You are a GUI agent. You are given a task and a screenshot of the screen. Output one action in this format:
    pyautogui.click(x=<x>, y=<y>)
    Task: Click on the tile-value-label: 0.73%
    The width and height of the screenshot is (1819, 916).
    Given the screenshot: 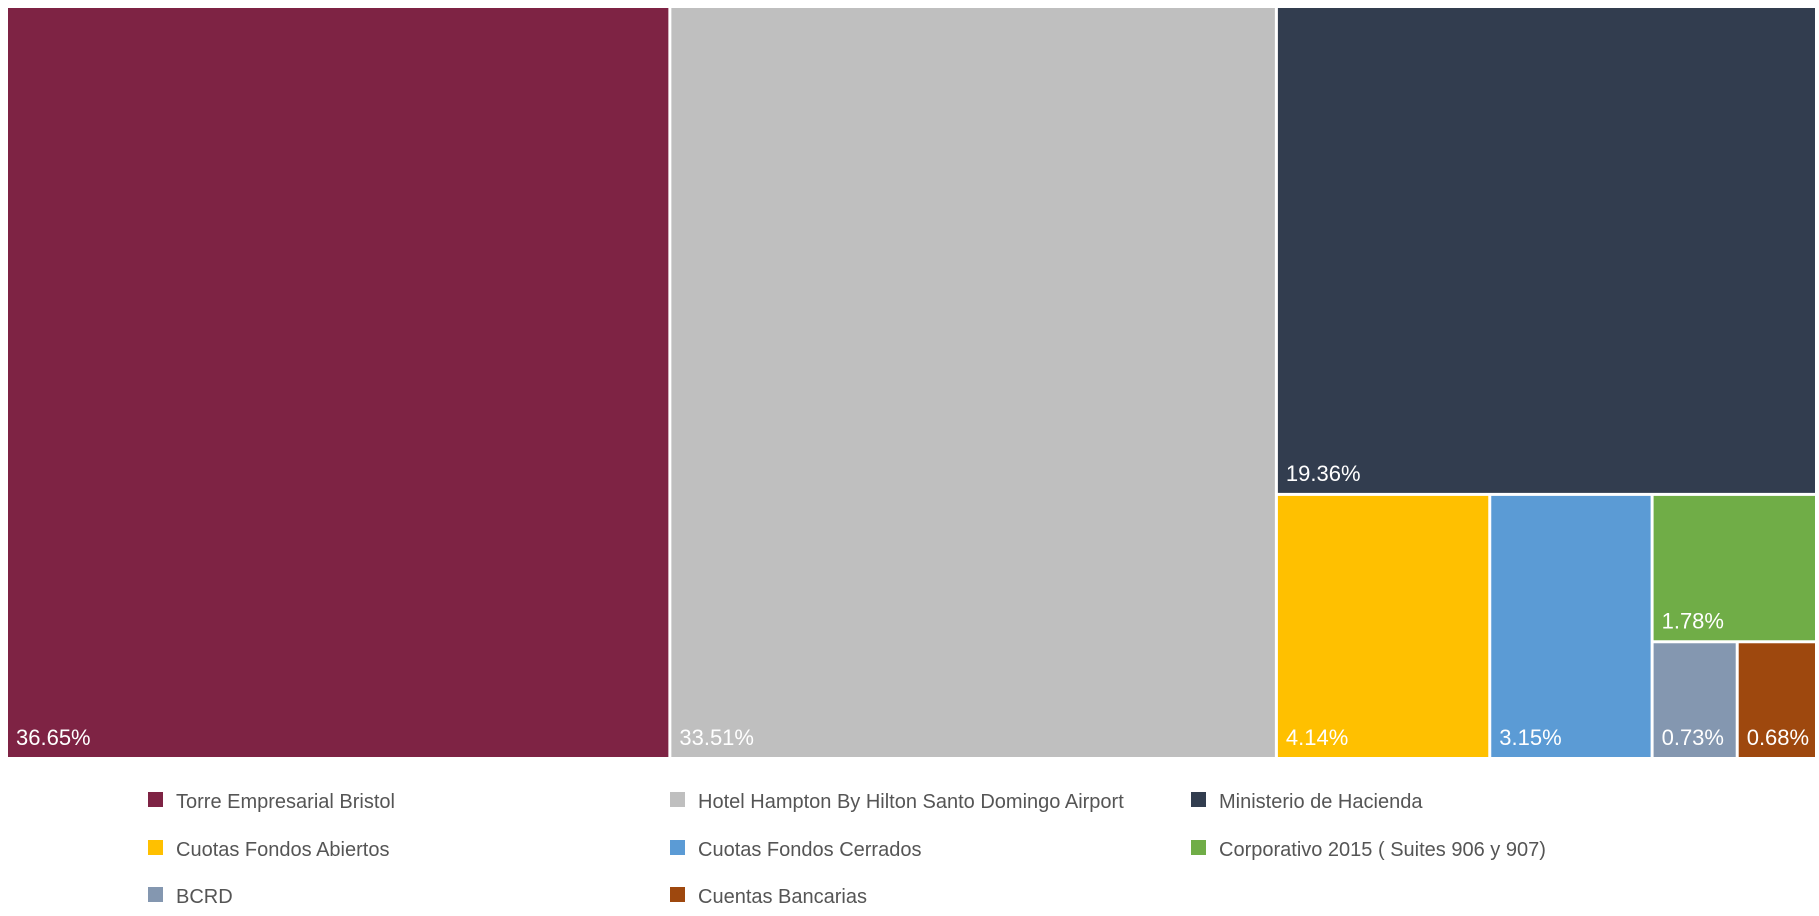 What is the action you would take?
    pyautogui.click(x=1693, y=737)
    